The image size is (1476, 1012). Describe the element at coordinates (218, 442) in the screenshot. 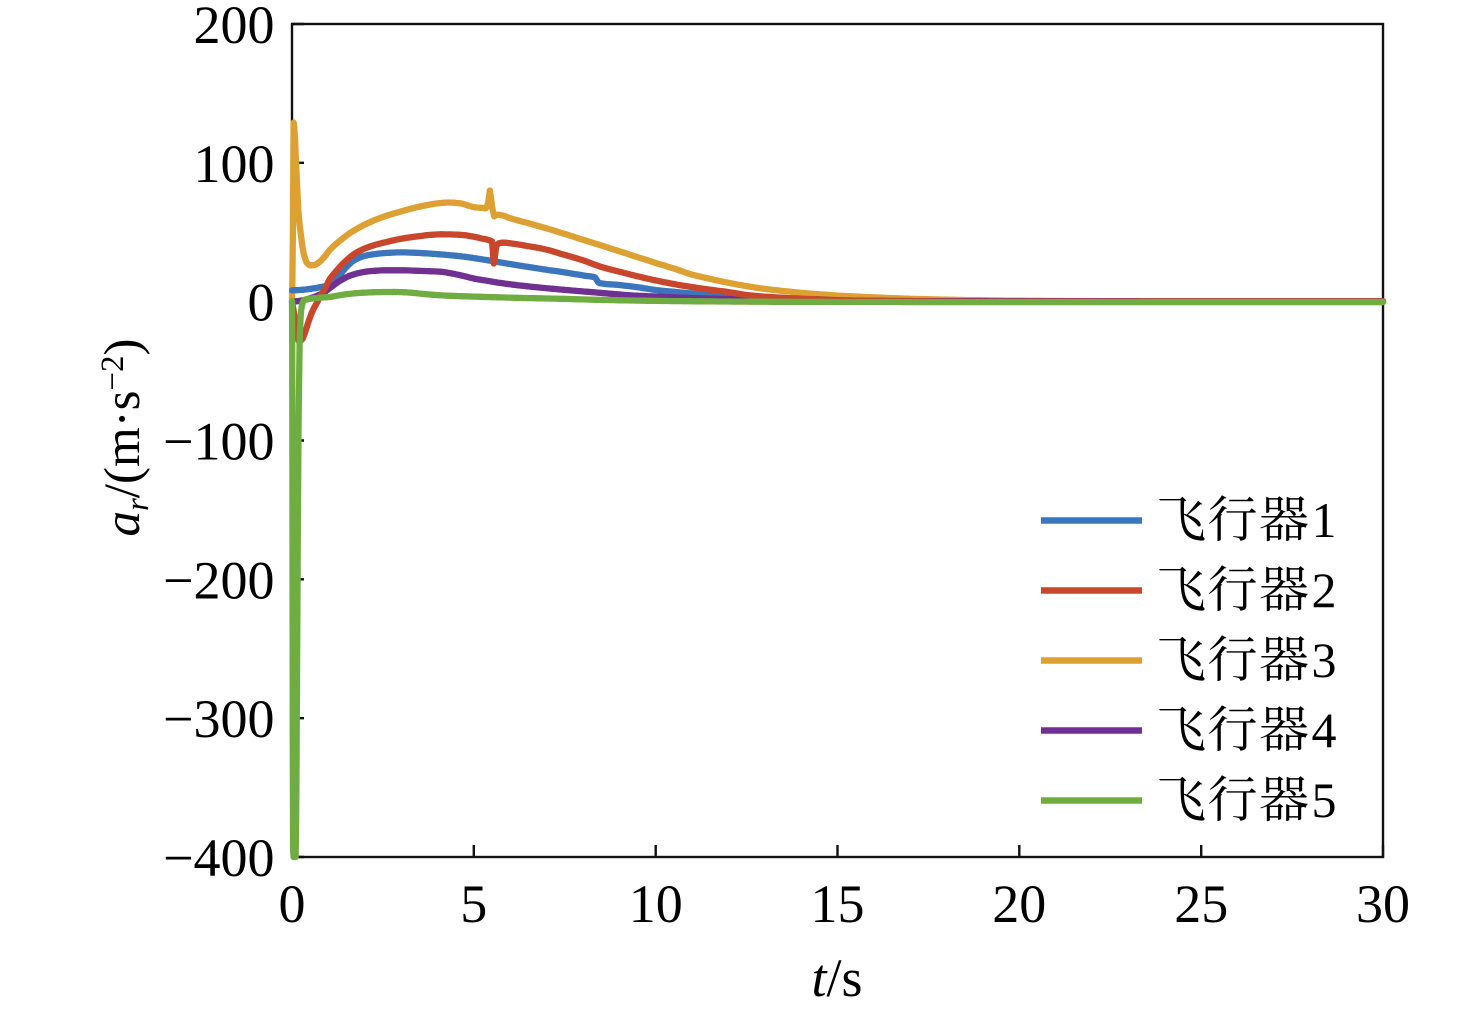

I see `svg-text: −100` at that location.